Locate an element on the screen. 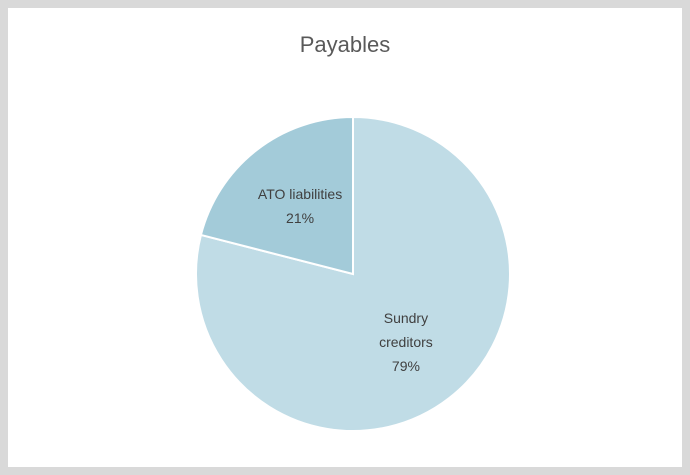 Image resolution: width=690 pixels, height=475 pixels. pie-slice is located at coordinates (276, 195).